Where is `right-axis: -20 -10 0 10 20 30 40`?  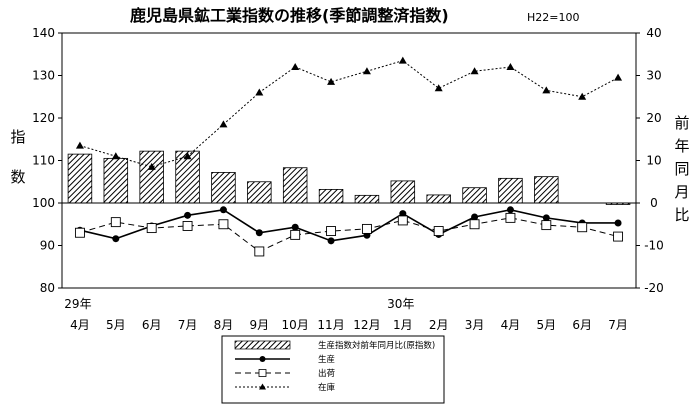 right-axis: -20 -10 0 10 20 30 40 is located at coordinates (650, 160).